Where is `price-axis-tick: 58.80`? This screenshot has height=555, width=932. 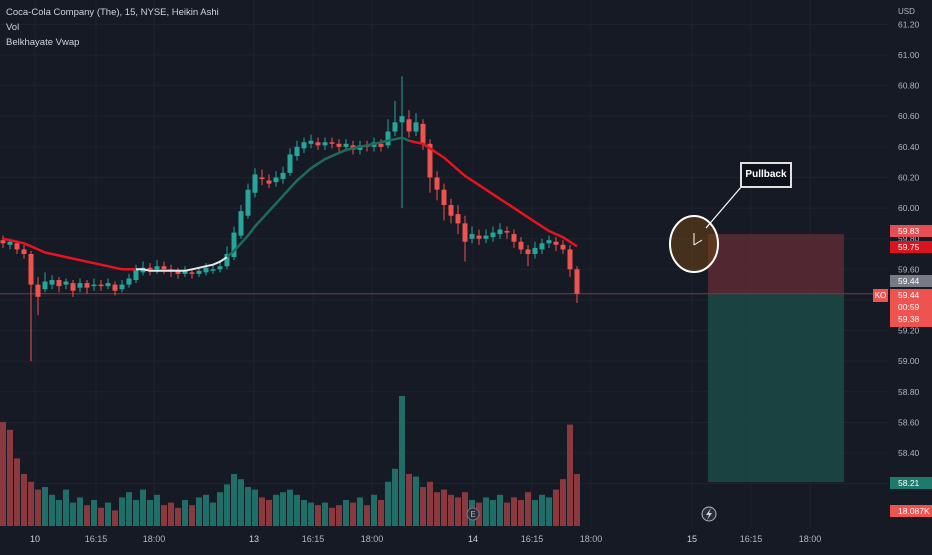 price-axis-tick: 58.80 is located at coordinates (909, 392).